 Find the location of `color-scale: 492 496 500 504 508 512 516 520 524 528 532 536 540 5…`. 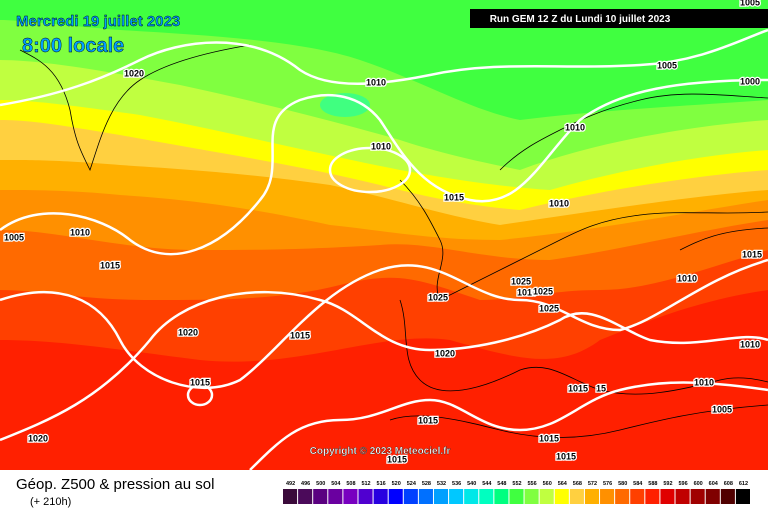

color-scale: 492 496 500 504 508 512 516 520 524 528 532 536 540 5… is located at coordinates (516, 492).